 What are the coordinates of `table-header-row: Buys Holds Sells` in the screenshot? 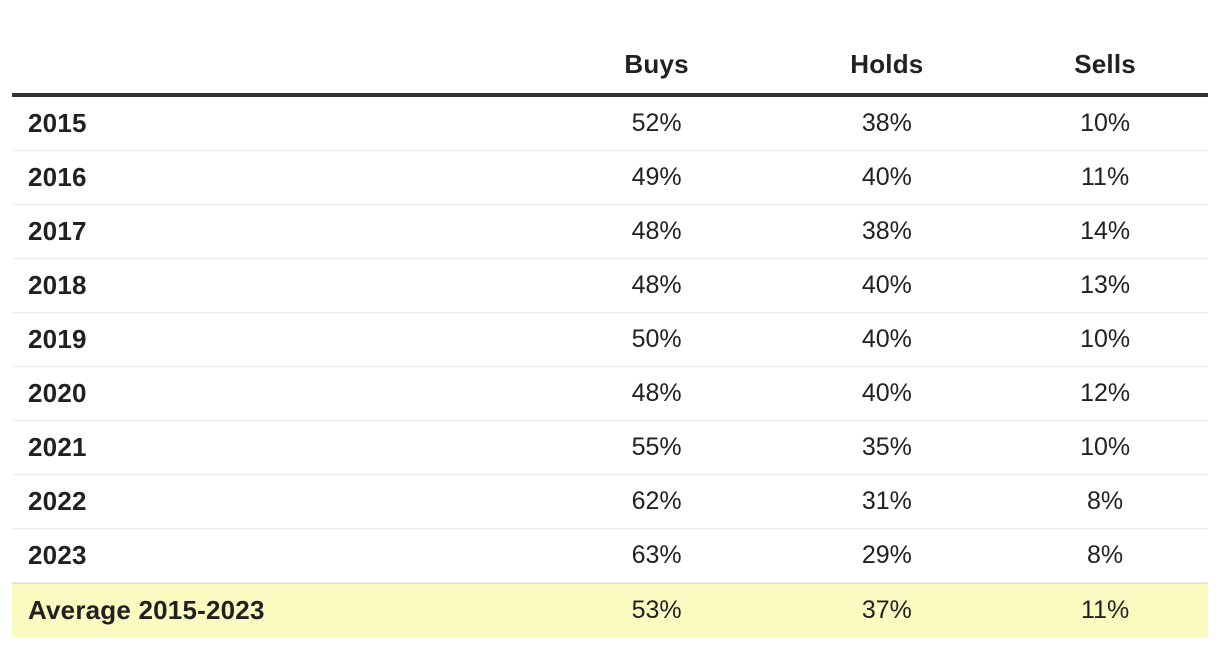 It's located at (610, 66).